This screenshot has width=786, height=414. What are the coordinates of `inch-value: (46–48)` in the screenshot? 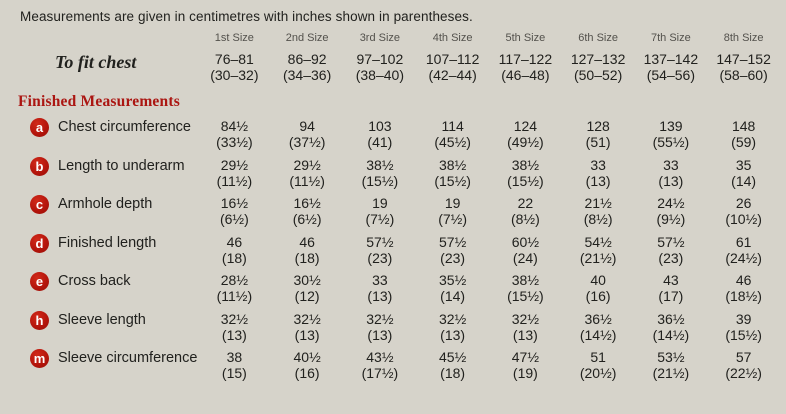 It's located at (525, 75).